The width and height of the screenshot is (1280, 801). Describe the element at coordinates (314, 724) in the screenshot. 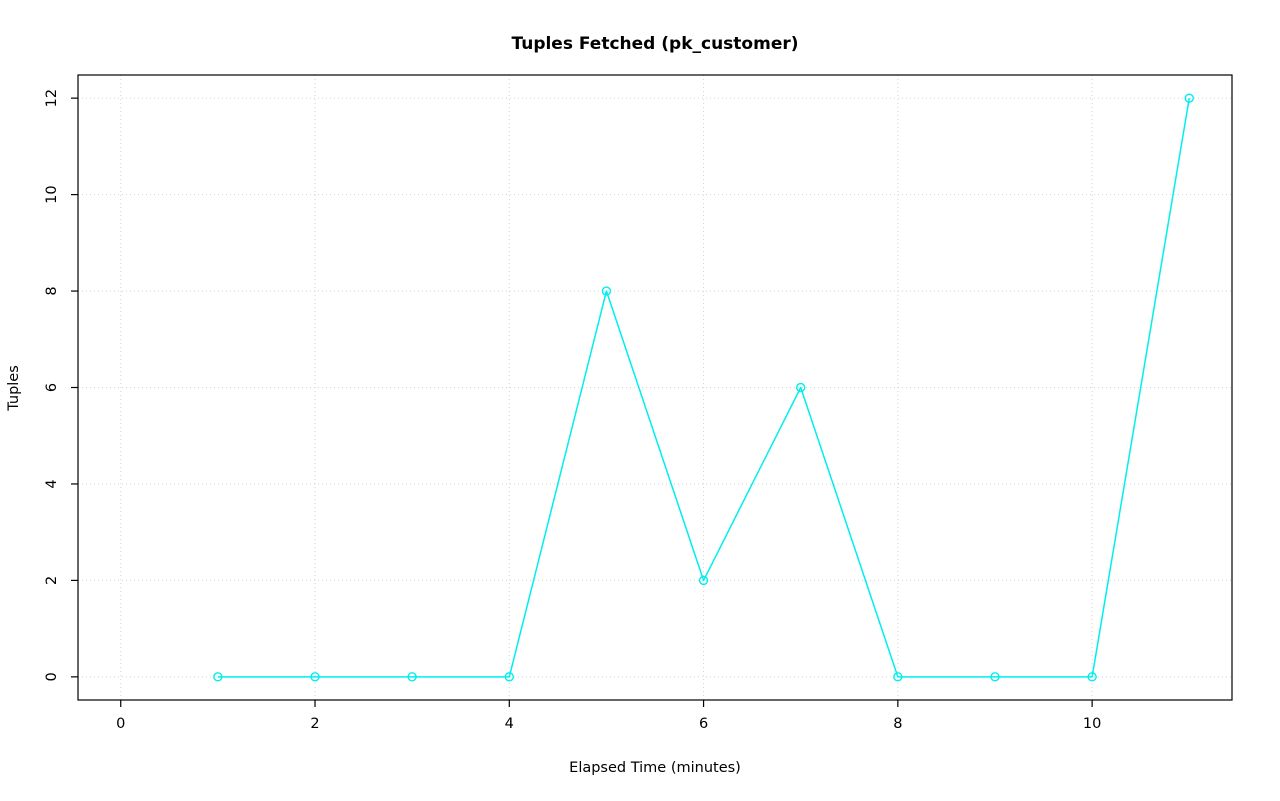

I see `x-tick-label: 2` at that location.